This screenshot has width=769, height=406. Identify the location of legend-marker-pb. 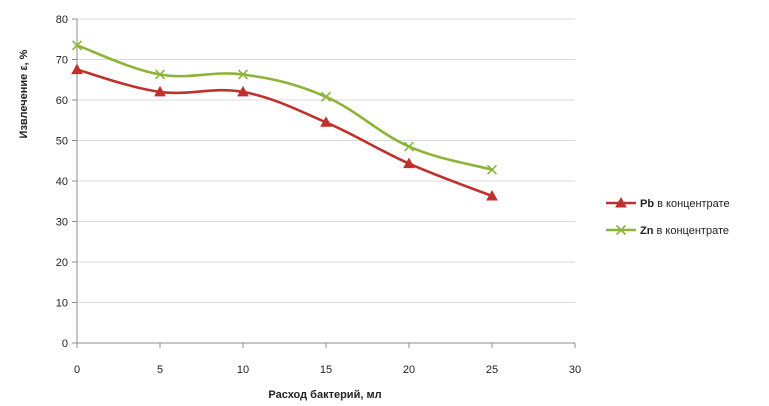
(621, 202).